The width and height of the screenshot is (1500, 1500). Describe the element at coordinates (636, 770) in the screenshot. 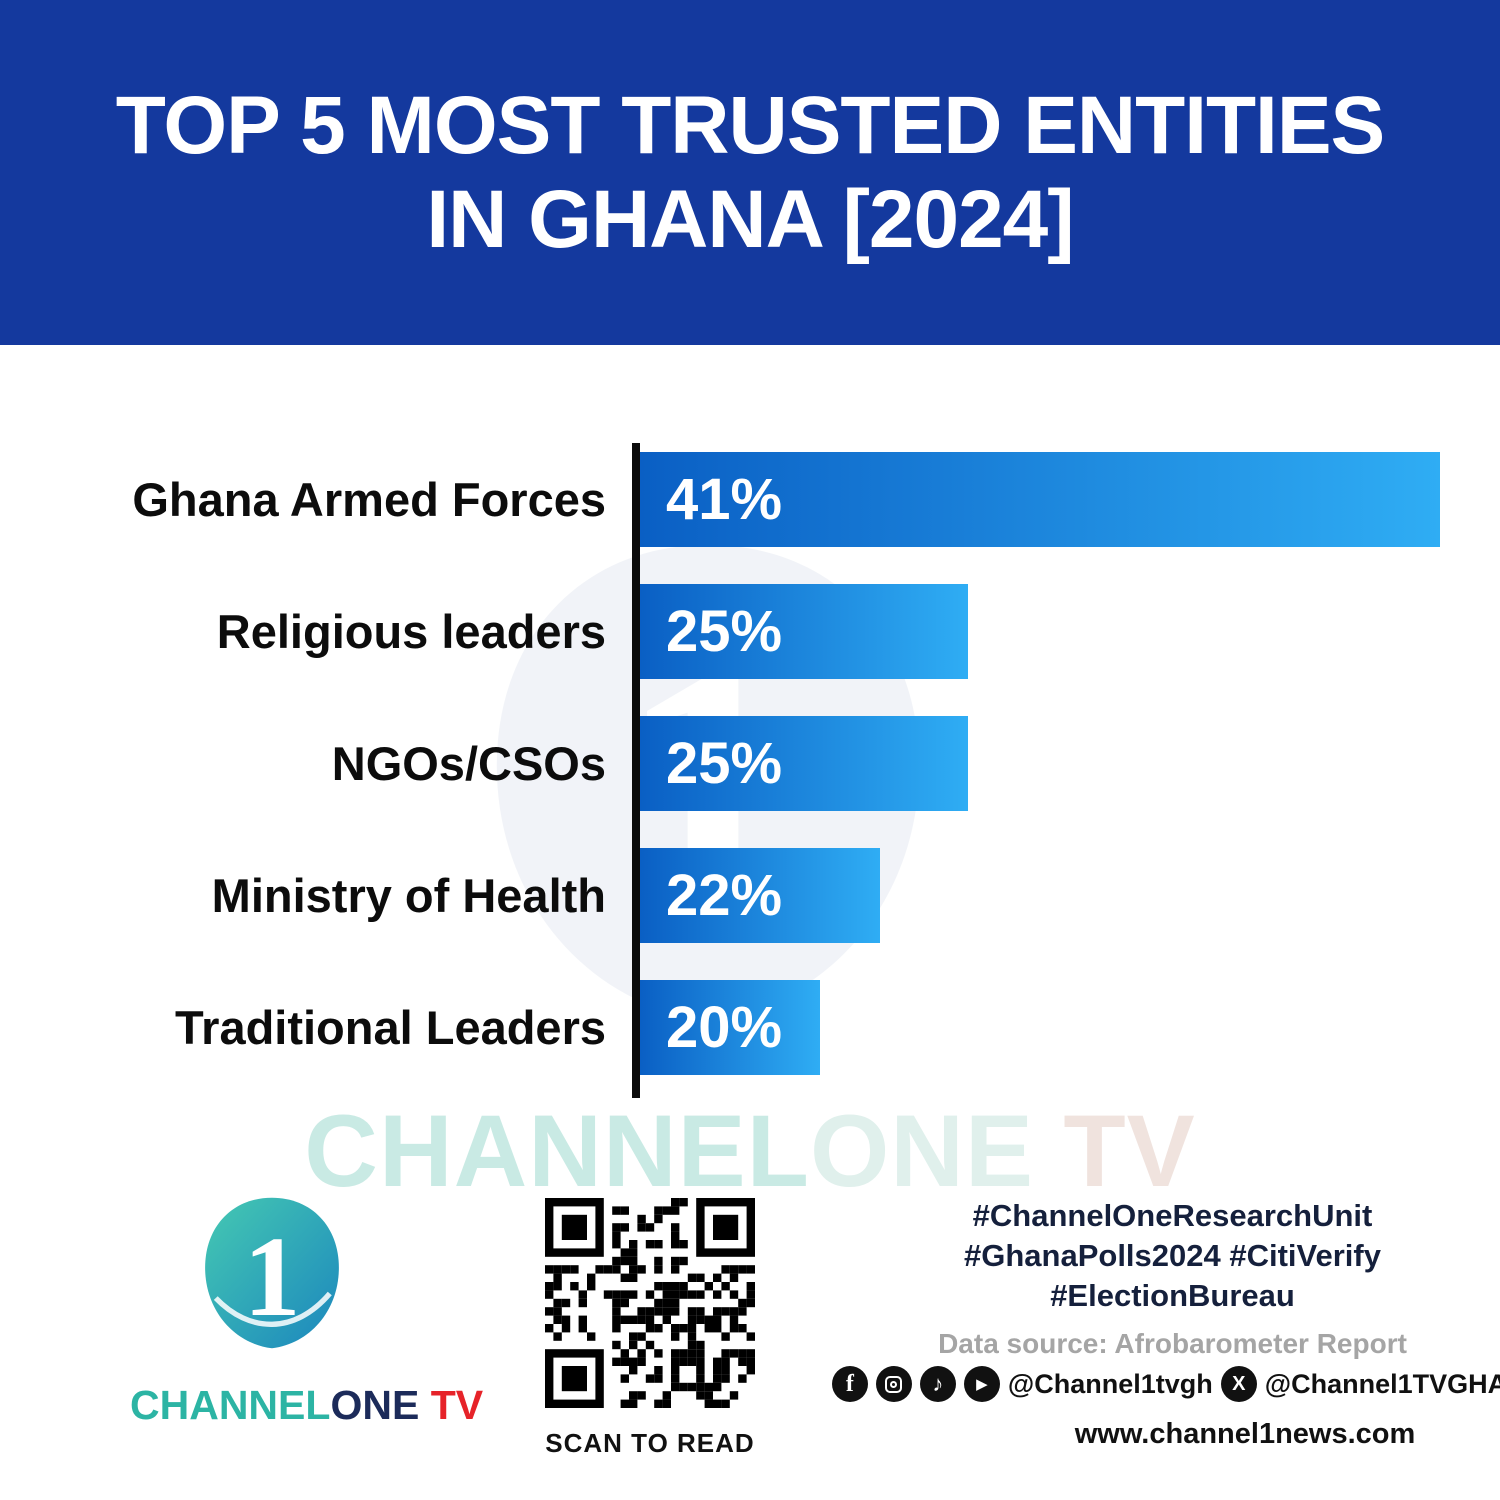

I see `axis-line` at that location.